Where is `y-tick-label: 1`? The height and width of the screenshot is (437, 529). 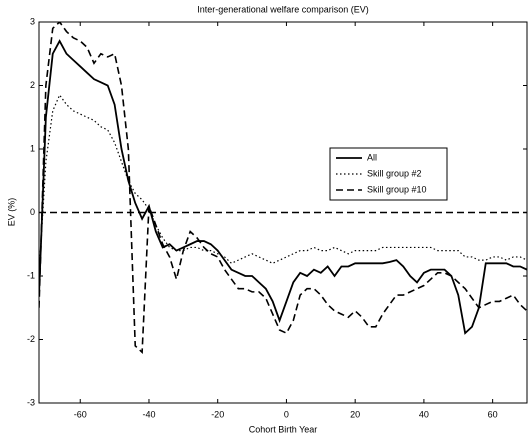
y-tick-label: 1 is located at coordinates (32, 148).